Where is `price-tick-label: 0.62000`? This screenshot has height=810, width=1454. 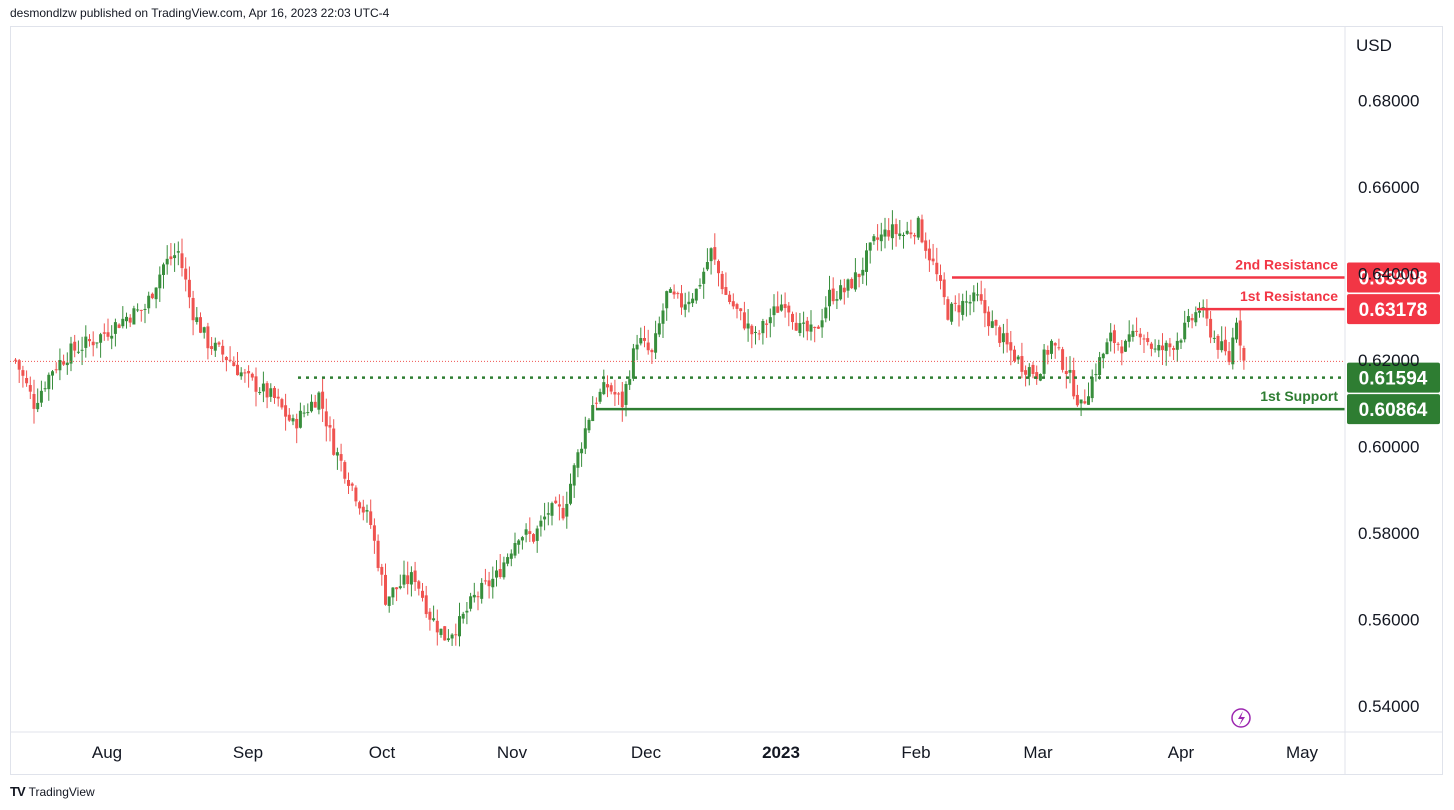
price-tick-label: 0.62000 is located at coordinates (1388, 360).